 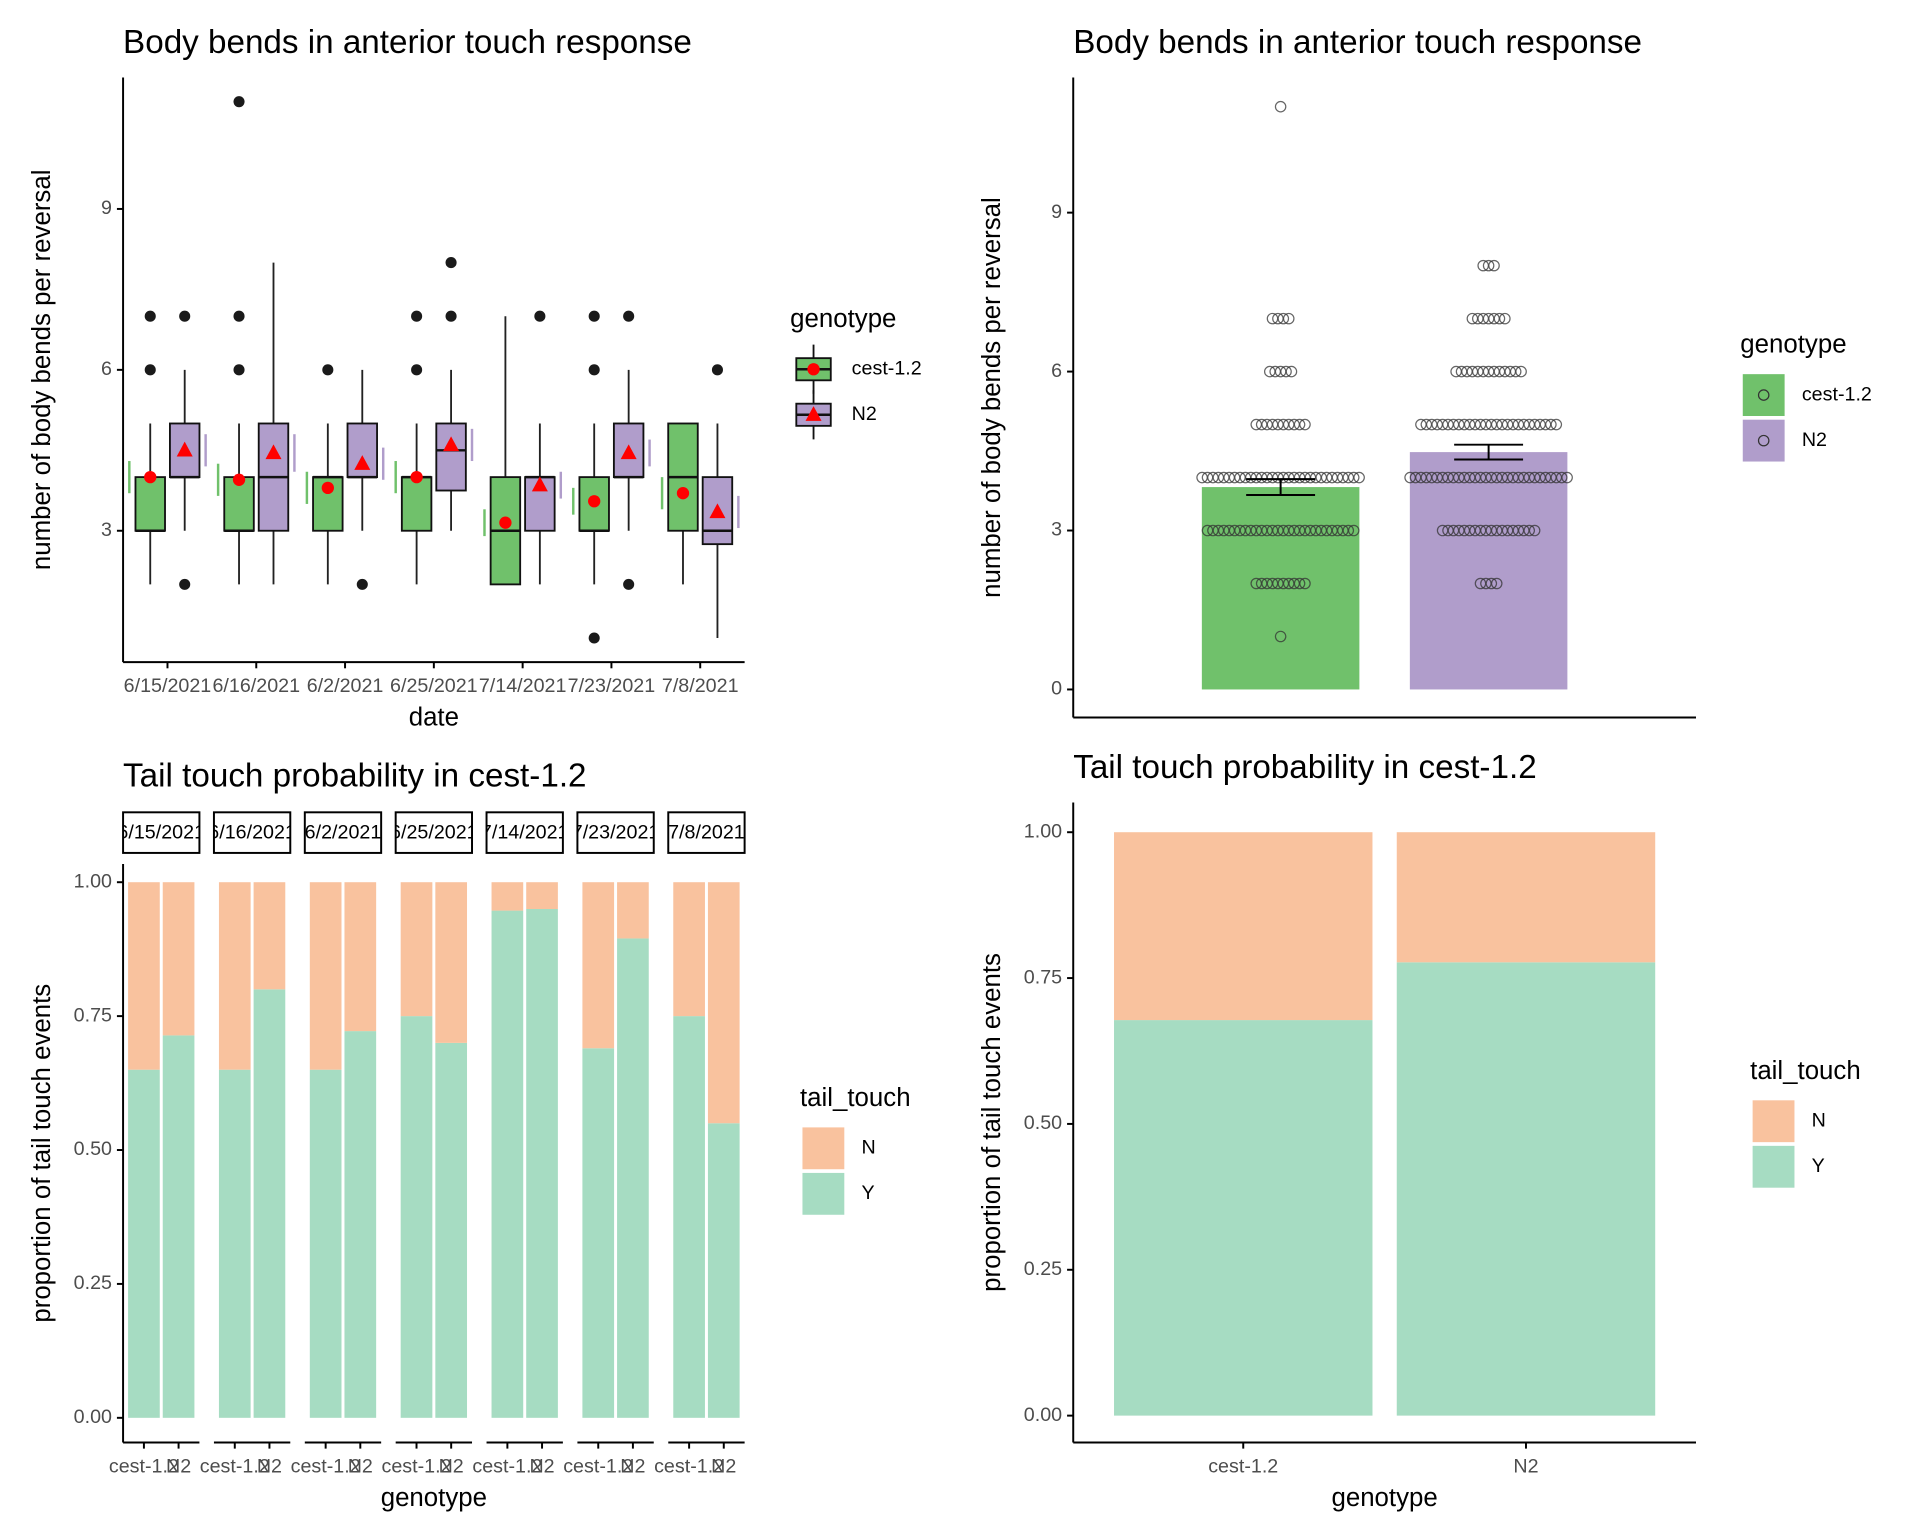 What do you see at coordinates (1043, 1415) in the screenshot?
I see `y-tick-label: 0.00` at bounding box center [1043, 1415].